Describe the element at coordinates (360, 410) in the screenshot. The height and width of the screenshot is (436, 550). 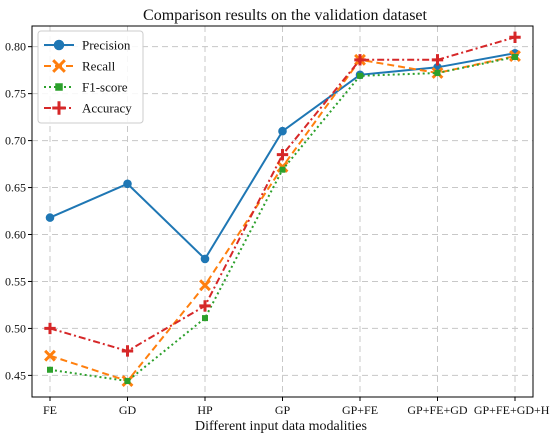
I see `x-tick-label: GP+FE` at that location.